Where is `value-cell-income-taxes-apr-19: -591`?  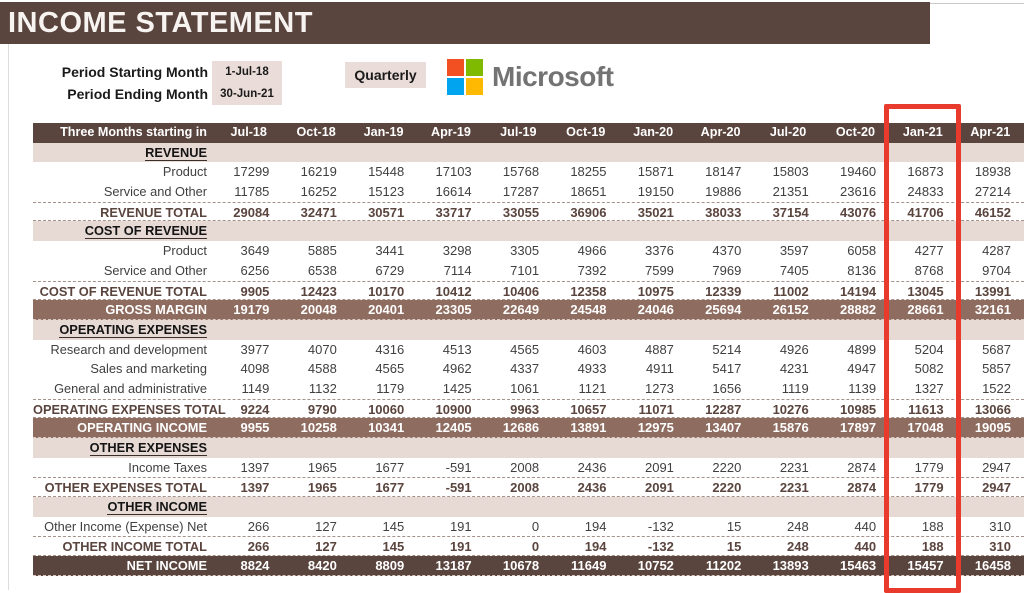 value-cell-income-taxes-apr-19: -591 is located at coordinates (458, 467).